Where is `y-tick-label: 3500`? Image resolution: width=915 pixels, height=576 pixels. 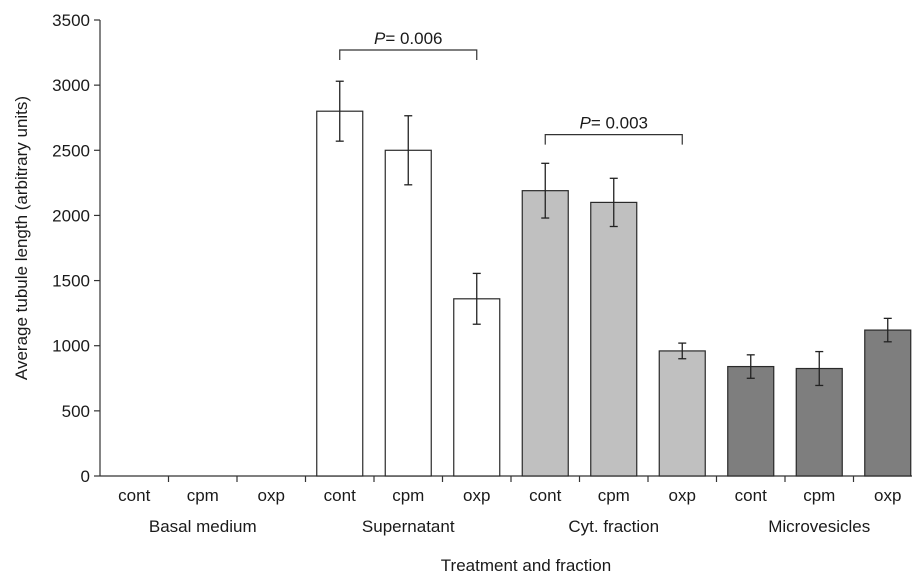
y-tick-label: 3500 is located at coordinates (71, 20).